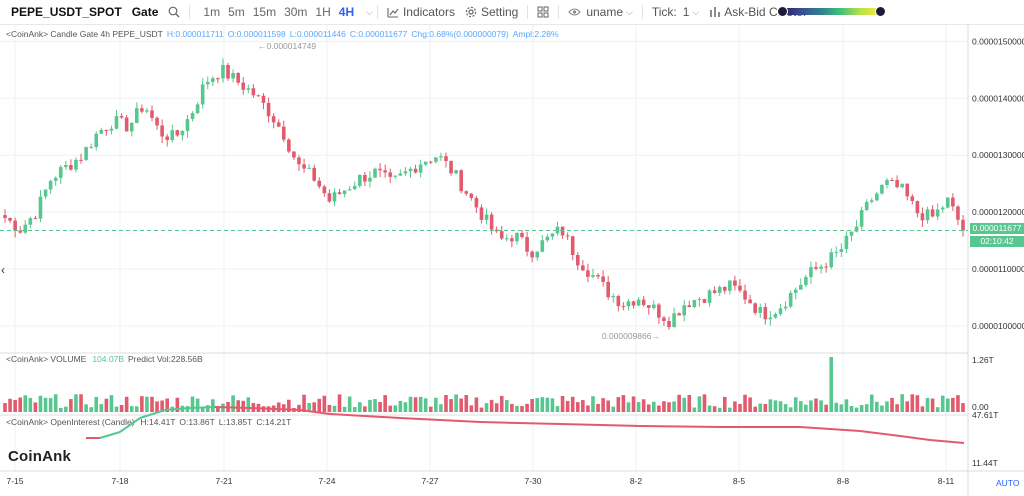  I want to click on slider-handle-left, so click(782, 11).